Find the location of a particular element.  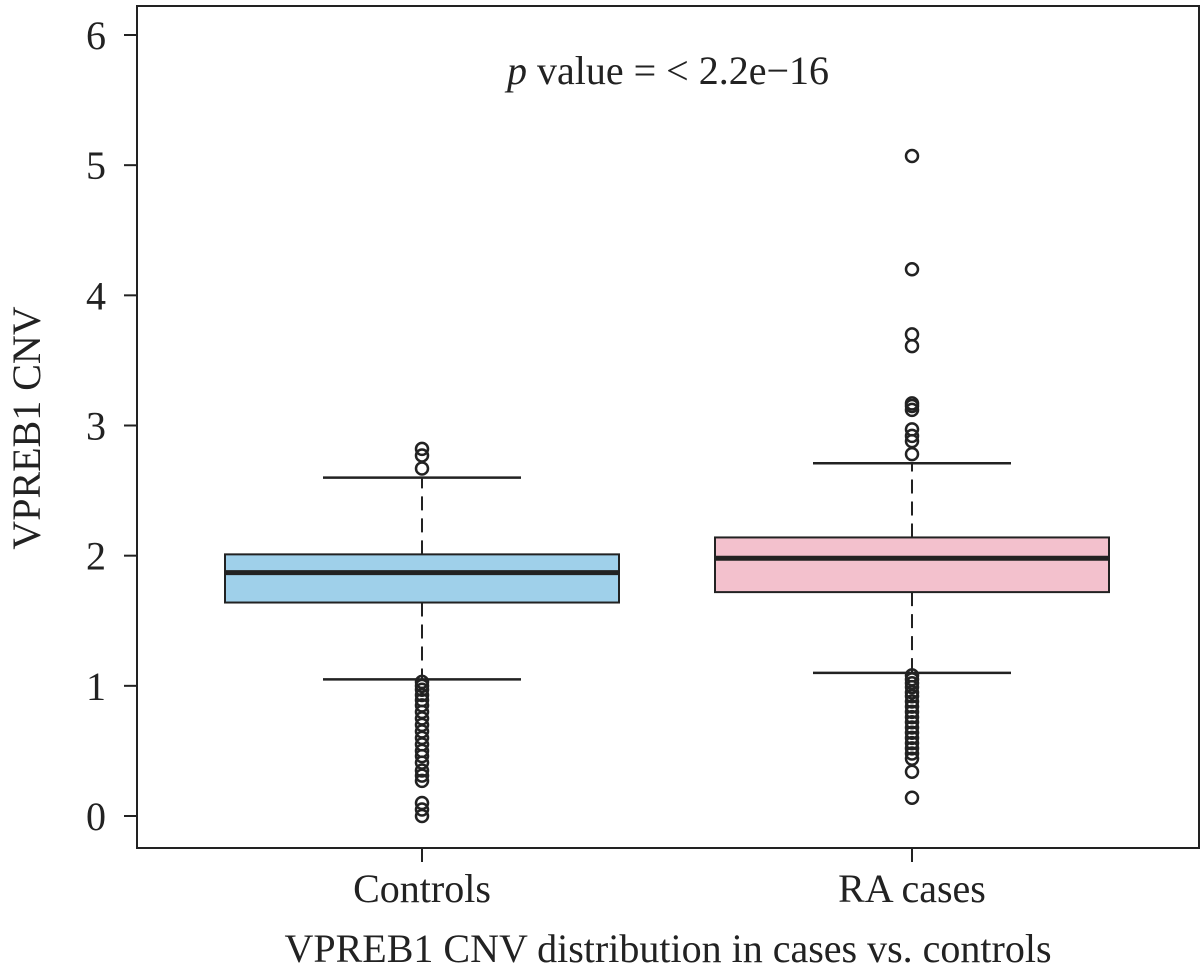

p-value-annotation: p value = < 2.2e−16 is located at coordinates (666, 70).